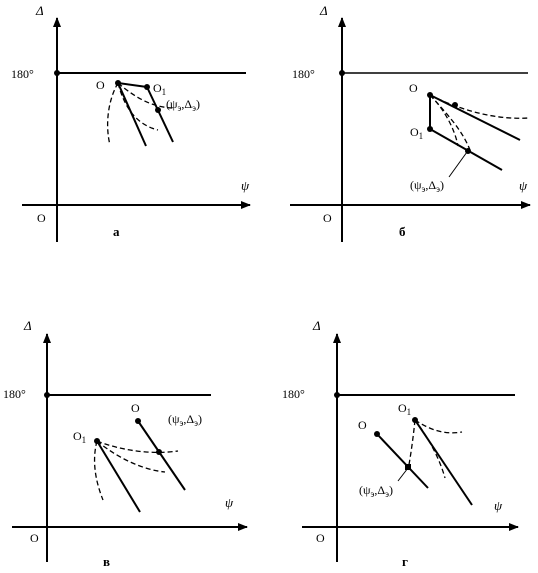  I want to click on segment-O-O1, so click(132, 85).